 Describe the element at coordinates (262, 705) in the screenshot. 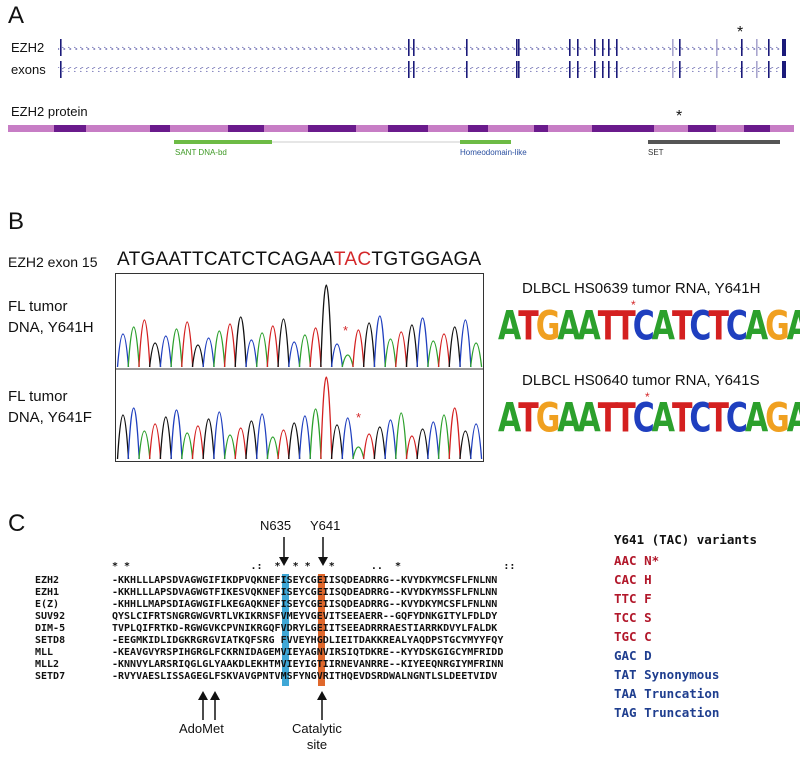

I see `bottom-arrows` at that location.